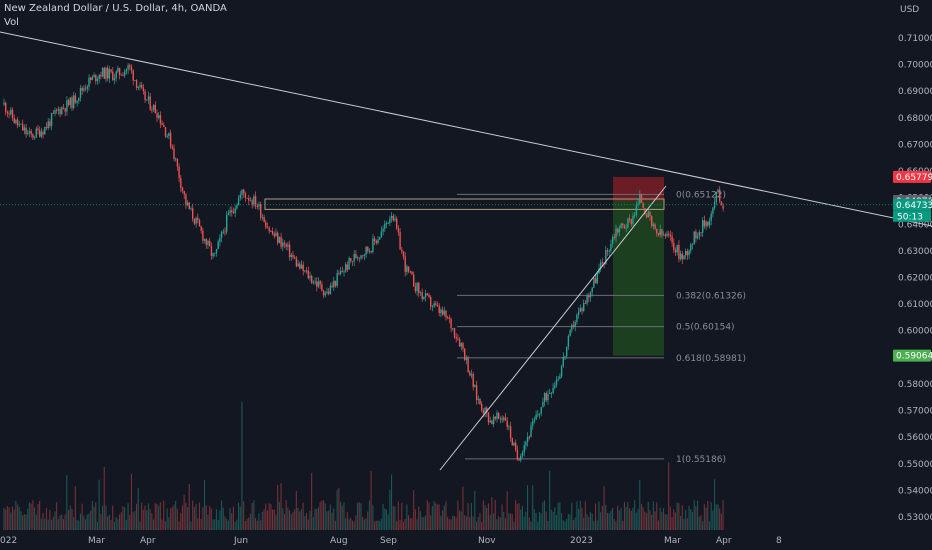  What do you see at coordinates (11, 22) in the screenshot?
I see `volume-indicator-label: Vol` at bounding box center [11, 22].